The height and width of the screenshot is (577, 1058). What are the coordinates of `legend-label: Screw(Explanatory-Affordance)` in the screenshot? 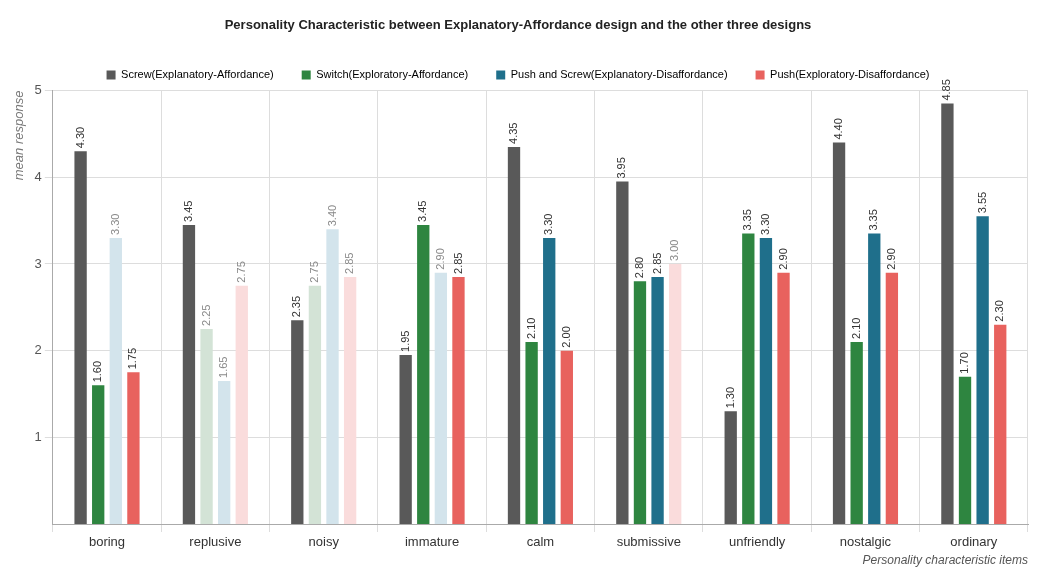 It's located at (197, 74).